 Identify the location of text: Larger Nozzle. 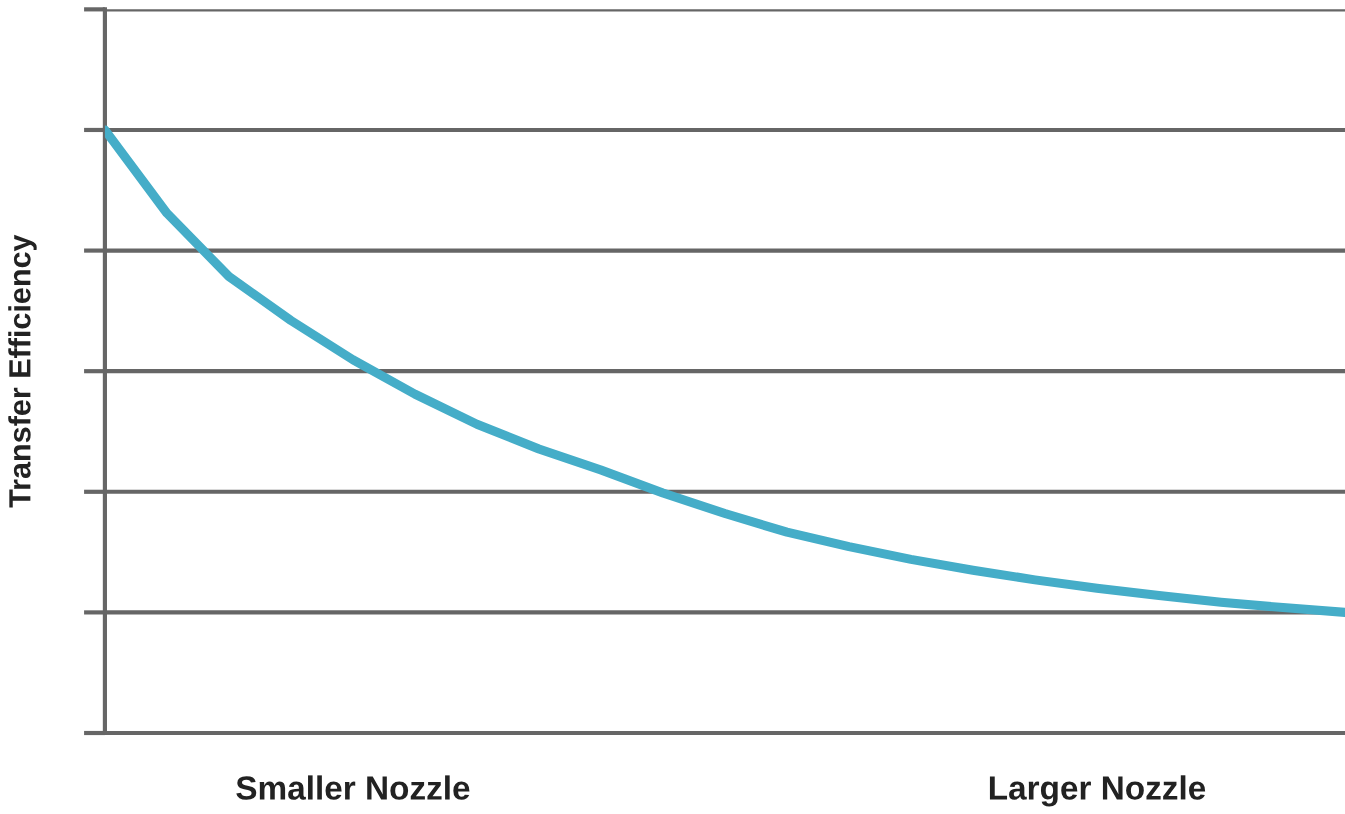
(1097, 791).